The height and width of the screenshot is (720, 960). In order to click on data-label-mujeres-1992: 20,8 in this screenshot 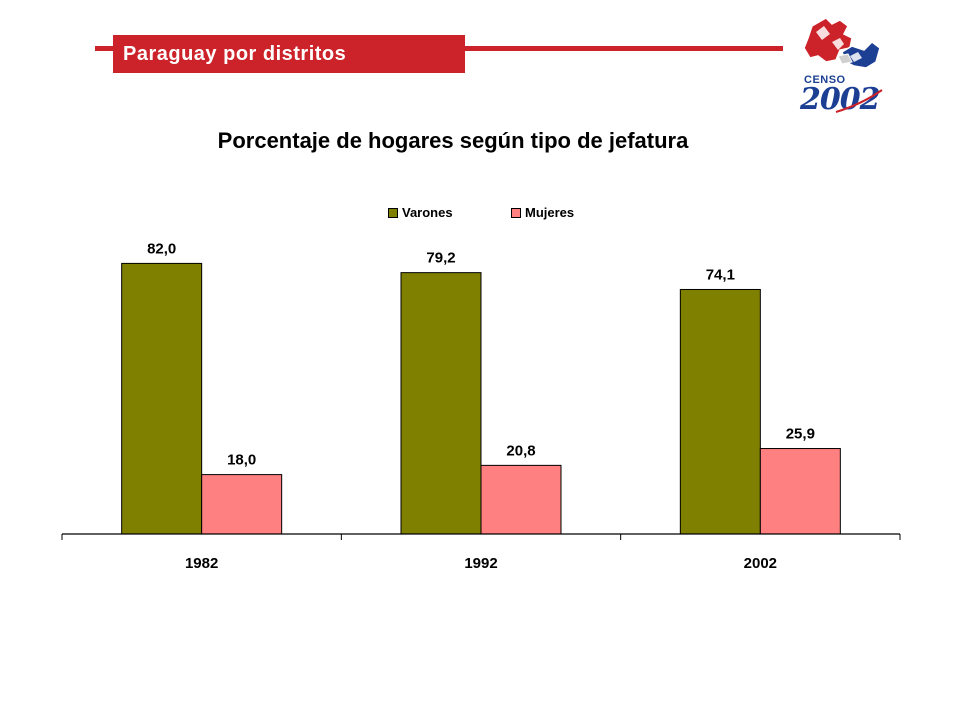, I will do `click(520, 450)`.